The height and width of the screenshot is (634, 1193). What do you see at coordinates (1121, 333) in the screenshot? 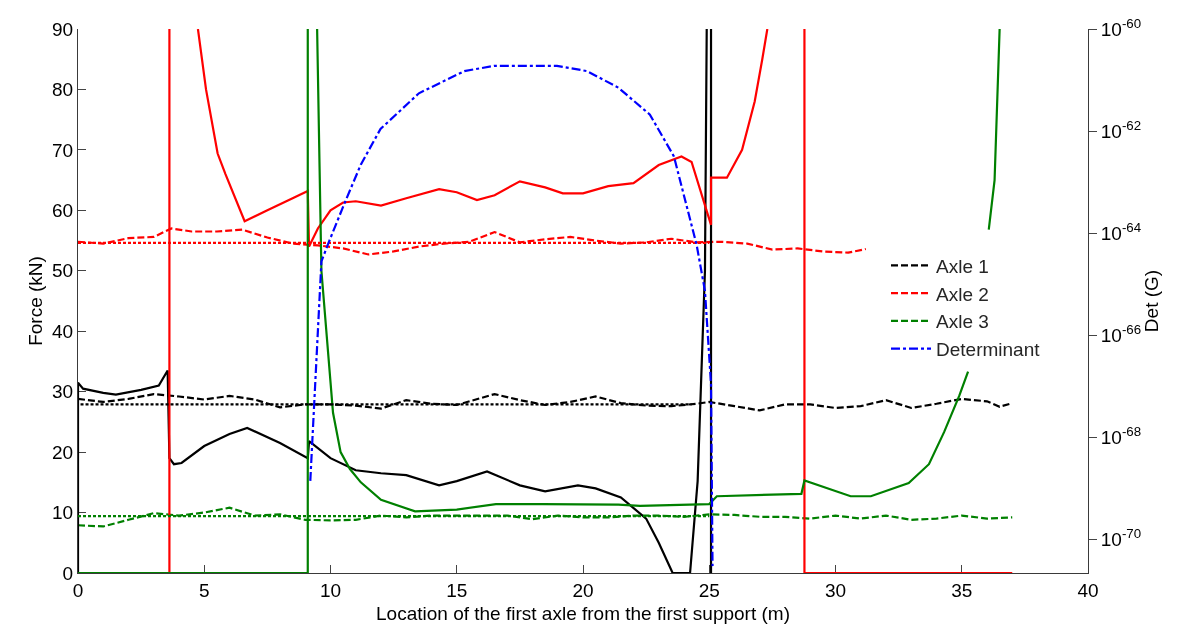
I see `y2-tick-label: 10$^{-66}$` at bounding box center [1121, 333].